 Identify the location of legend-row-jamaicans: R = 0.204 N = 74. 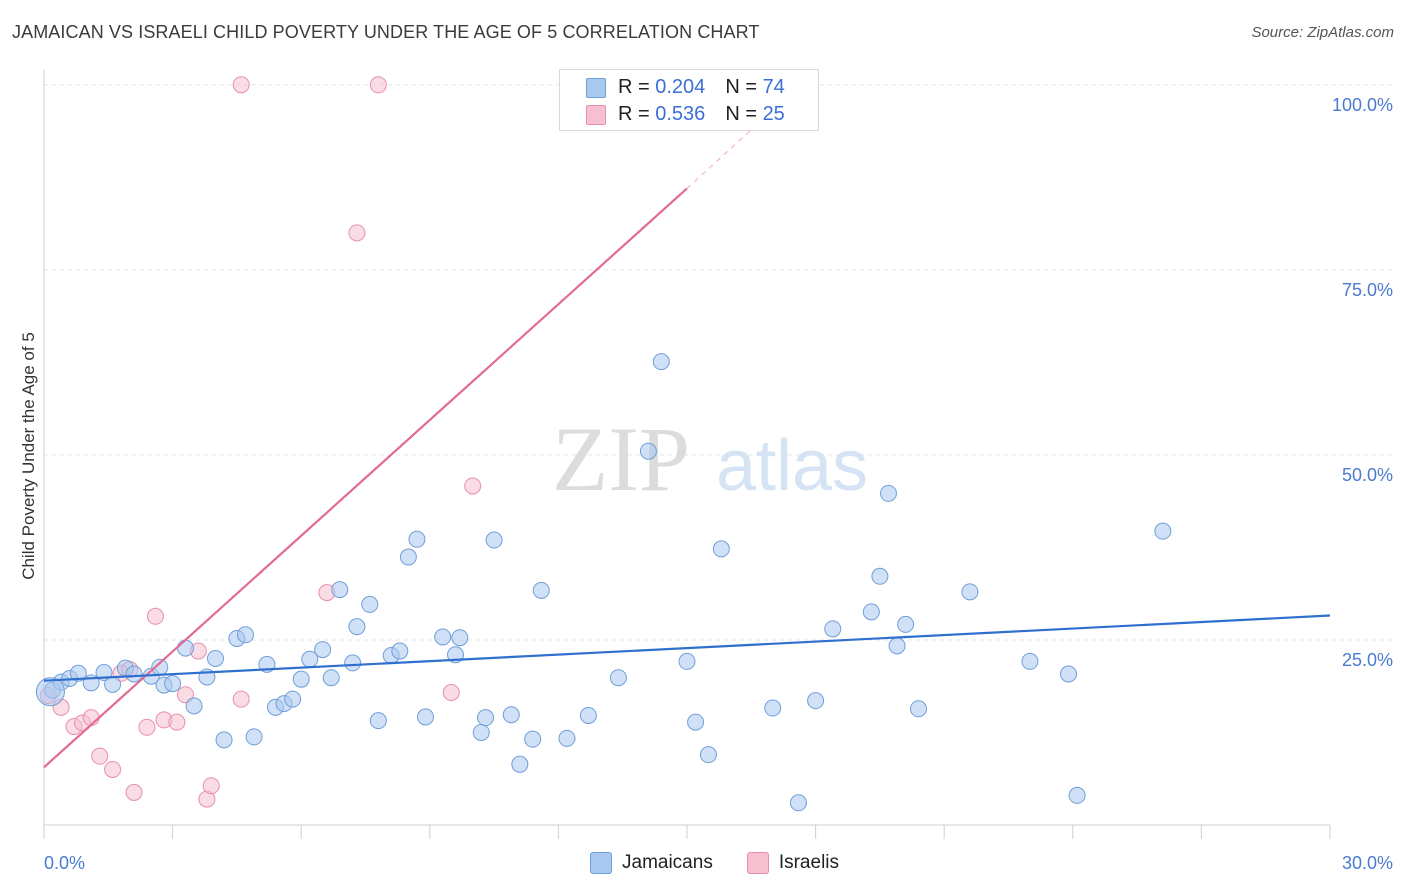
(685, 87).